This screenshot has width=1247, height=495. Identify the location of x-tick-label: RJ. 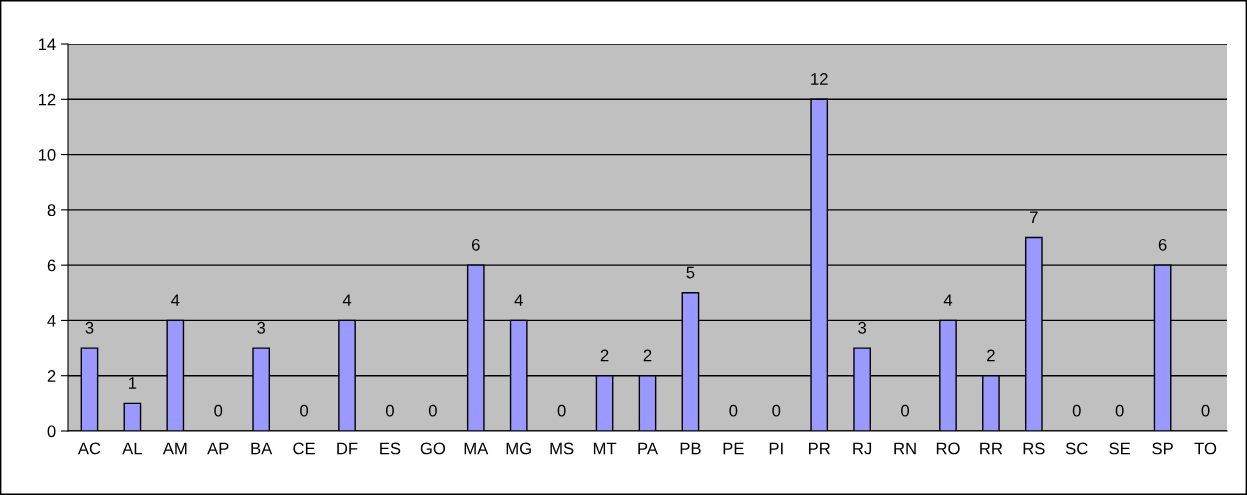
(862, 448).